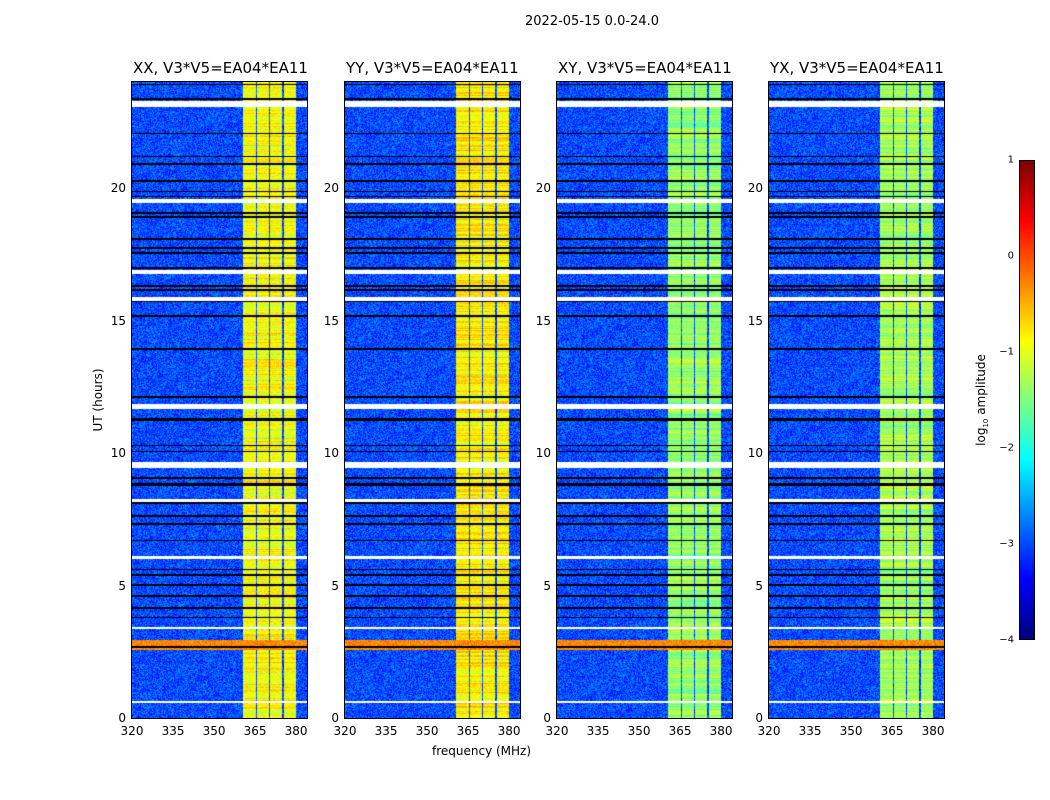  Describe the element at coordinates (645, 68) in the screenshot. I see `panel-title: XY, V3*V5=EA04*EA11` at that location.